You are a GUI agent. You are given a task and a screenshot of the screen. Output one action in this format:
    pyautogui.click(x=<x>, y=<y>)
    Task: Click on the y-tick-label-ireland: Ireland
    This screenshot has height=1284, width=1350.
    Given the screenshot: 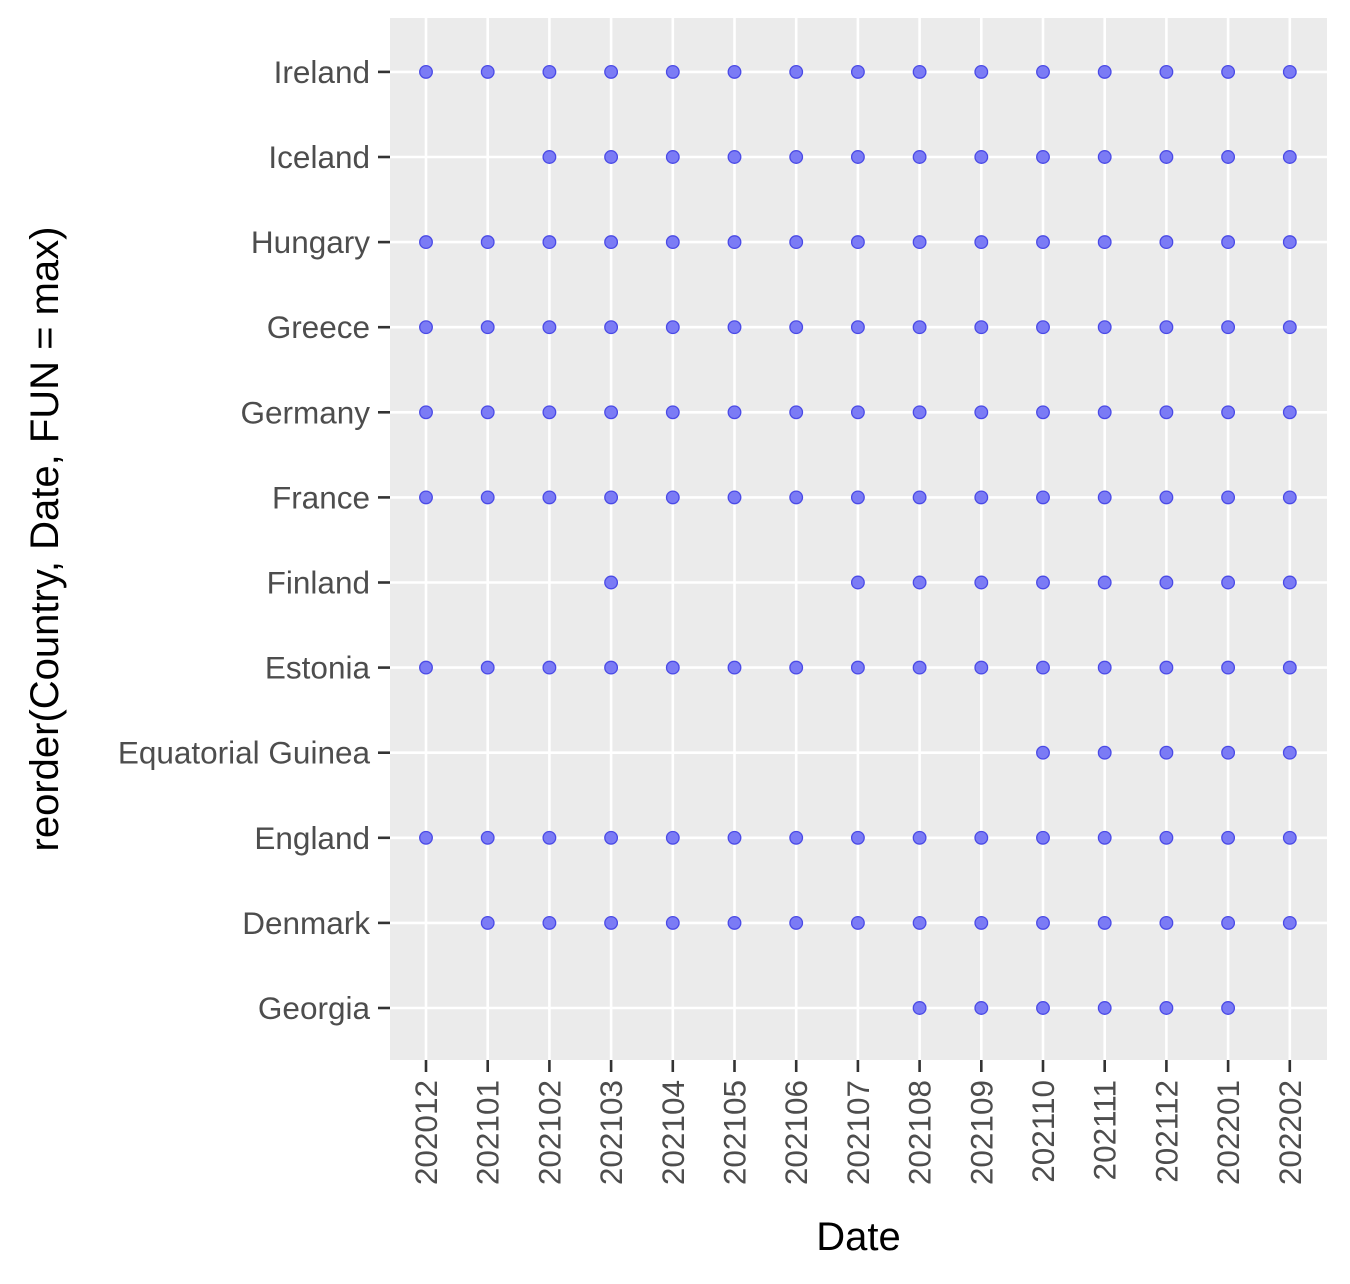 What is the action you would take?
    pyautogui.click(x=322, y=72)
    